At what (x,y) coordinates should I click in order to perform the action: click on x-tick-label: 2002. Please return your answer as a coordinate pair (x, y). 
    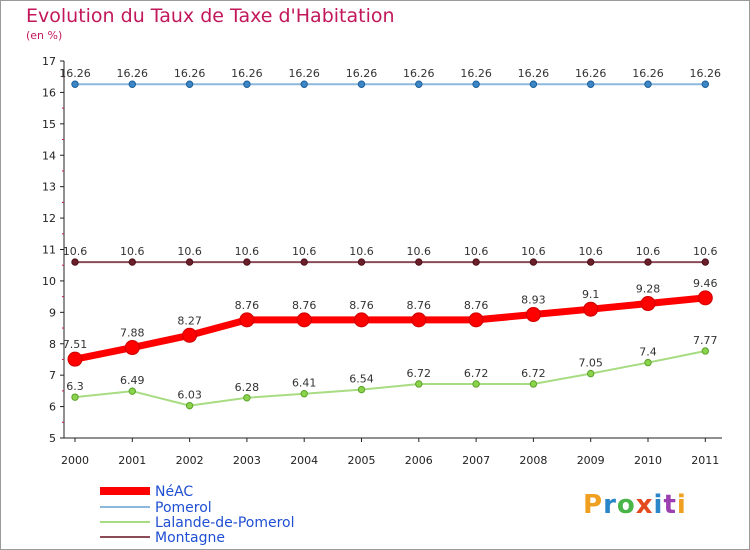
    Looking at the image, I should click on (190, 460).